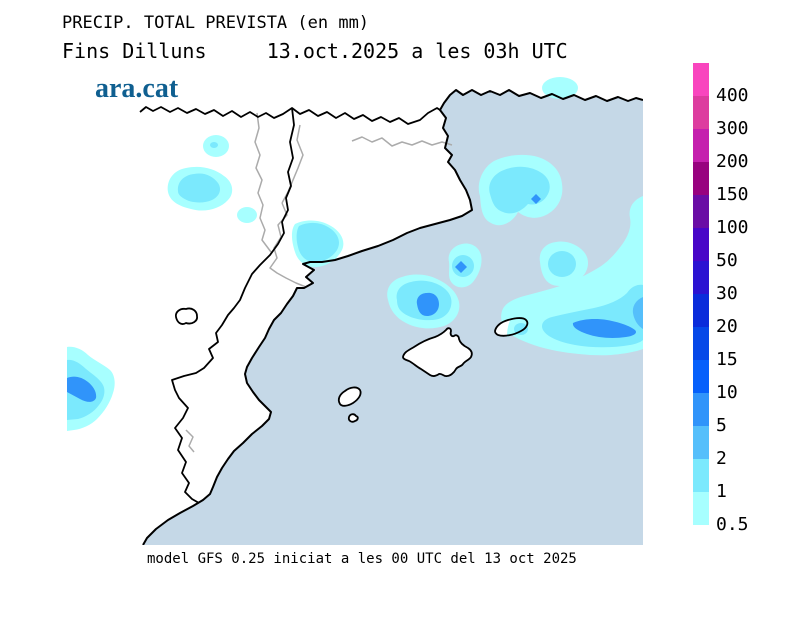 Image resolution: width=800 pixels, height=617 pixels. What do you see at coordinates (727, 359) in the screenshot?
I see `color-scale-label: 15` at bounding box center [727, 359].